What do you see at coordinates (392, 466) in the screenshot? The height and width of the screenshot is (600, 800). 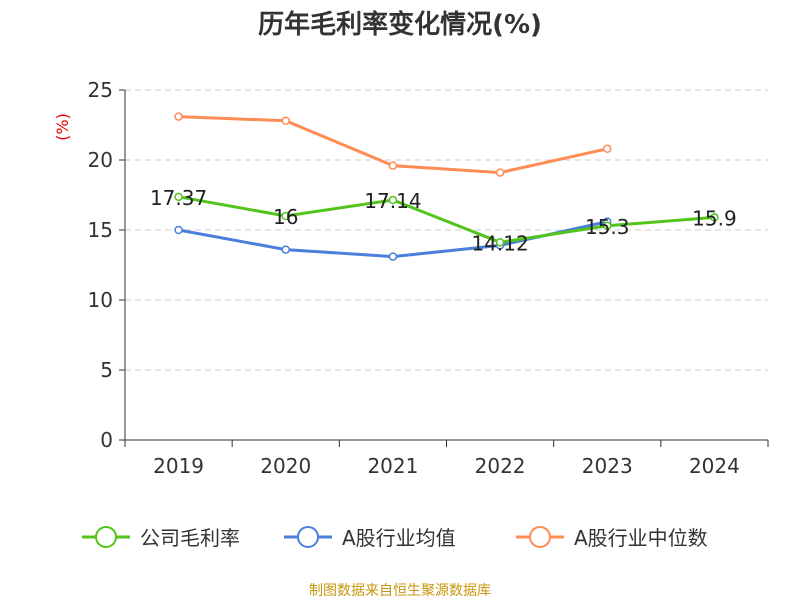 I see `x-tick-label: 2021` at bounding box center [392, 466].